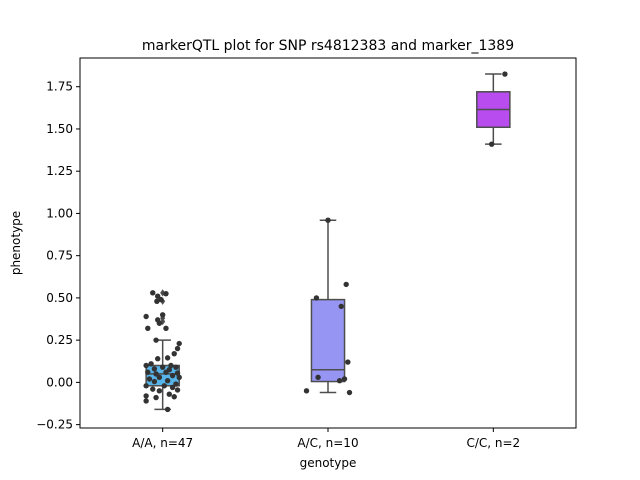 This screenshot has height=480, width=640. Describe the element at coordinates (328, 340) in the screenshot. I see `box` at that location.